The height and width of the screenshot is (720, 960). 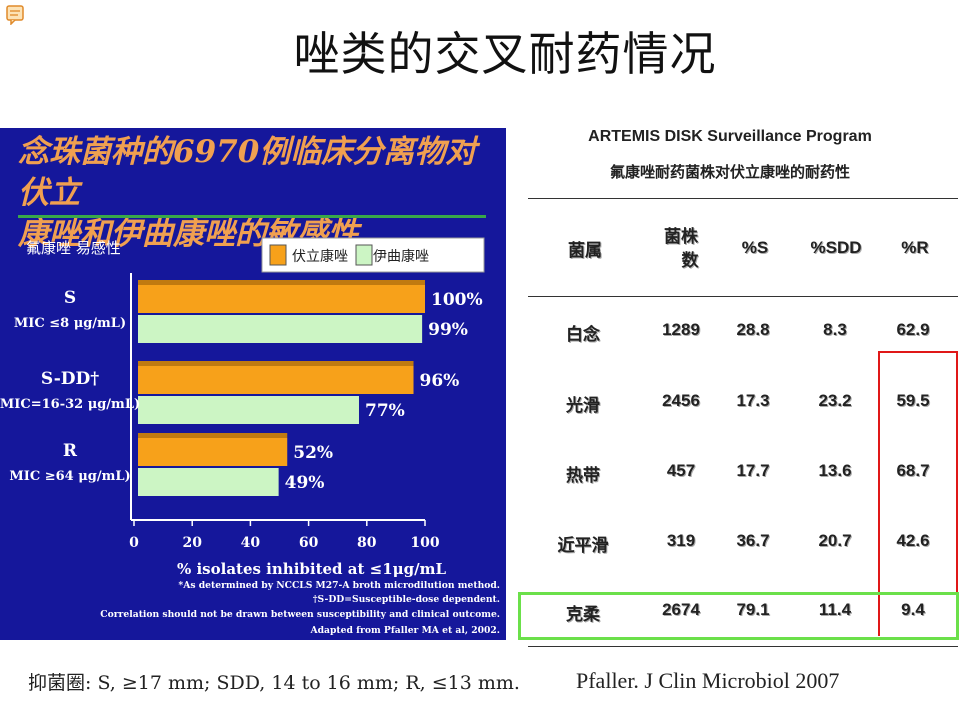 I want to click on table-header-rule, so click(x=743, y=296).